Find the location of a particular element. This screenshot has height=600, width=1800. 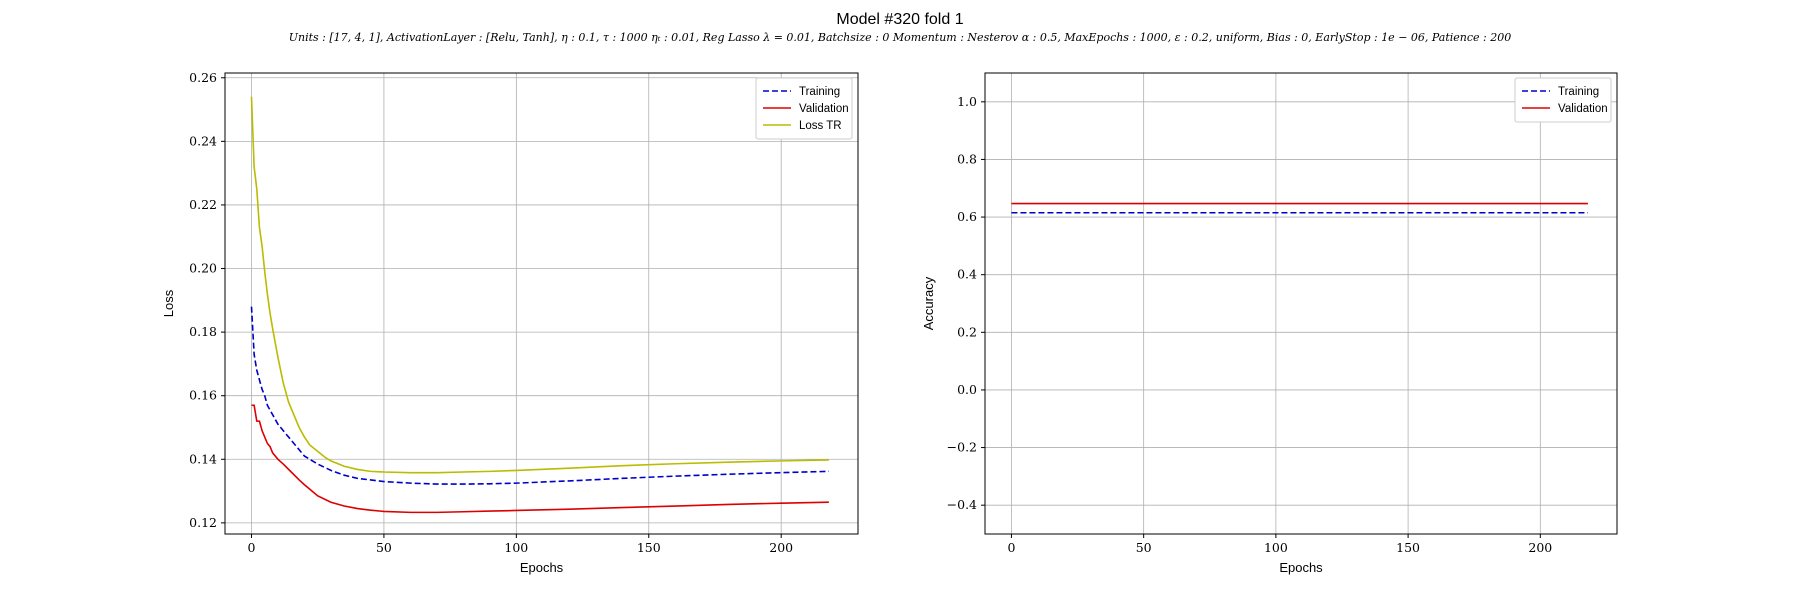

loss-y-tick-label: 0.24 is located at coordinates (203, 140).